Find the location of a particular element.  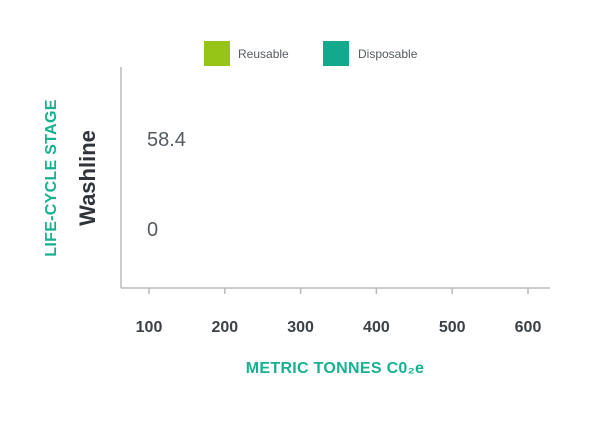

legend-swatch-reusable is located at coordinates (217, 53).